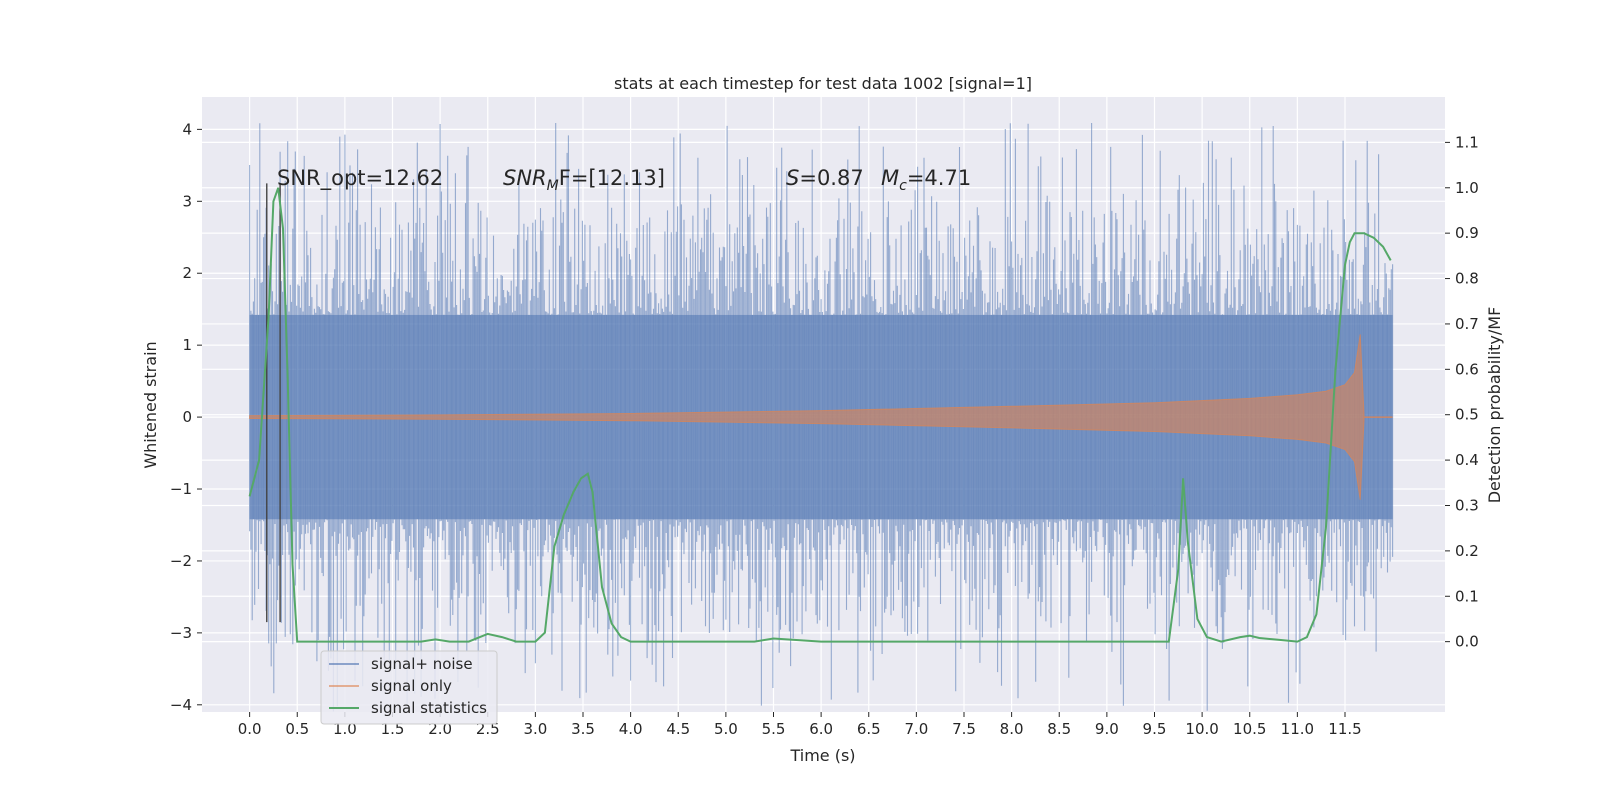  I want to click on x-tick-label: 0.5, so click(297, 729).